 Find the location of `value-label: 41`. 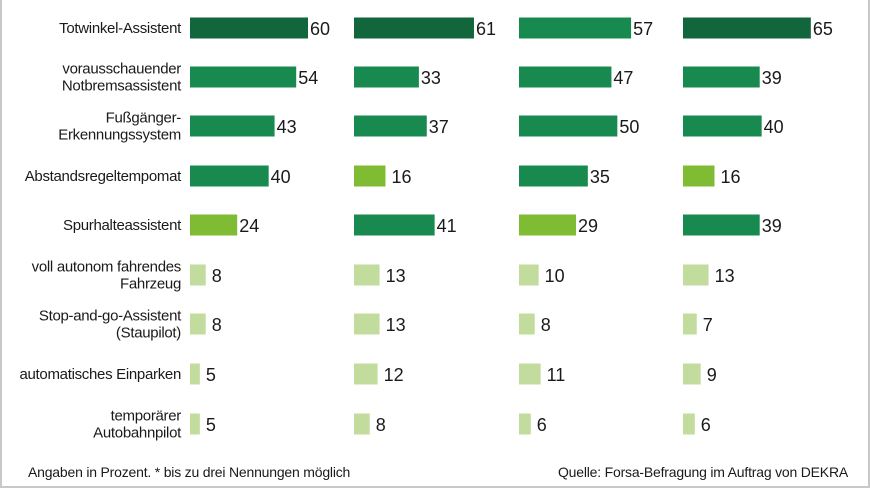

value-label: 41 is located at coordinates (447, 226).